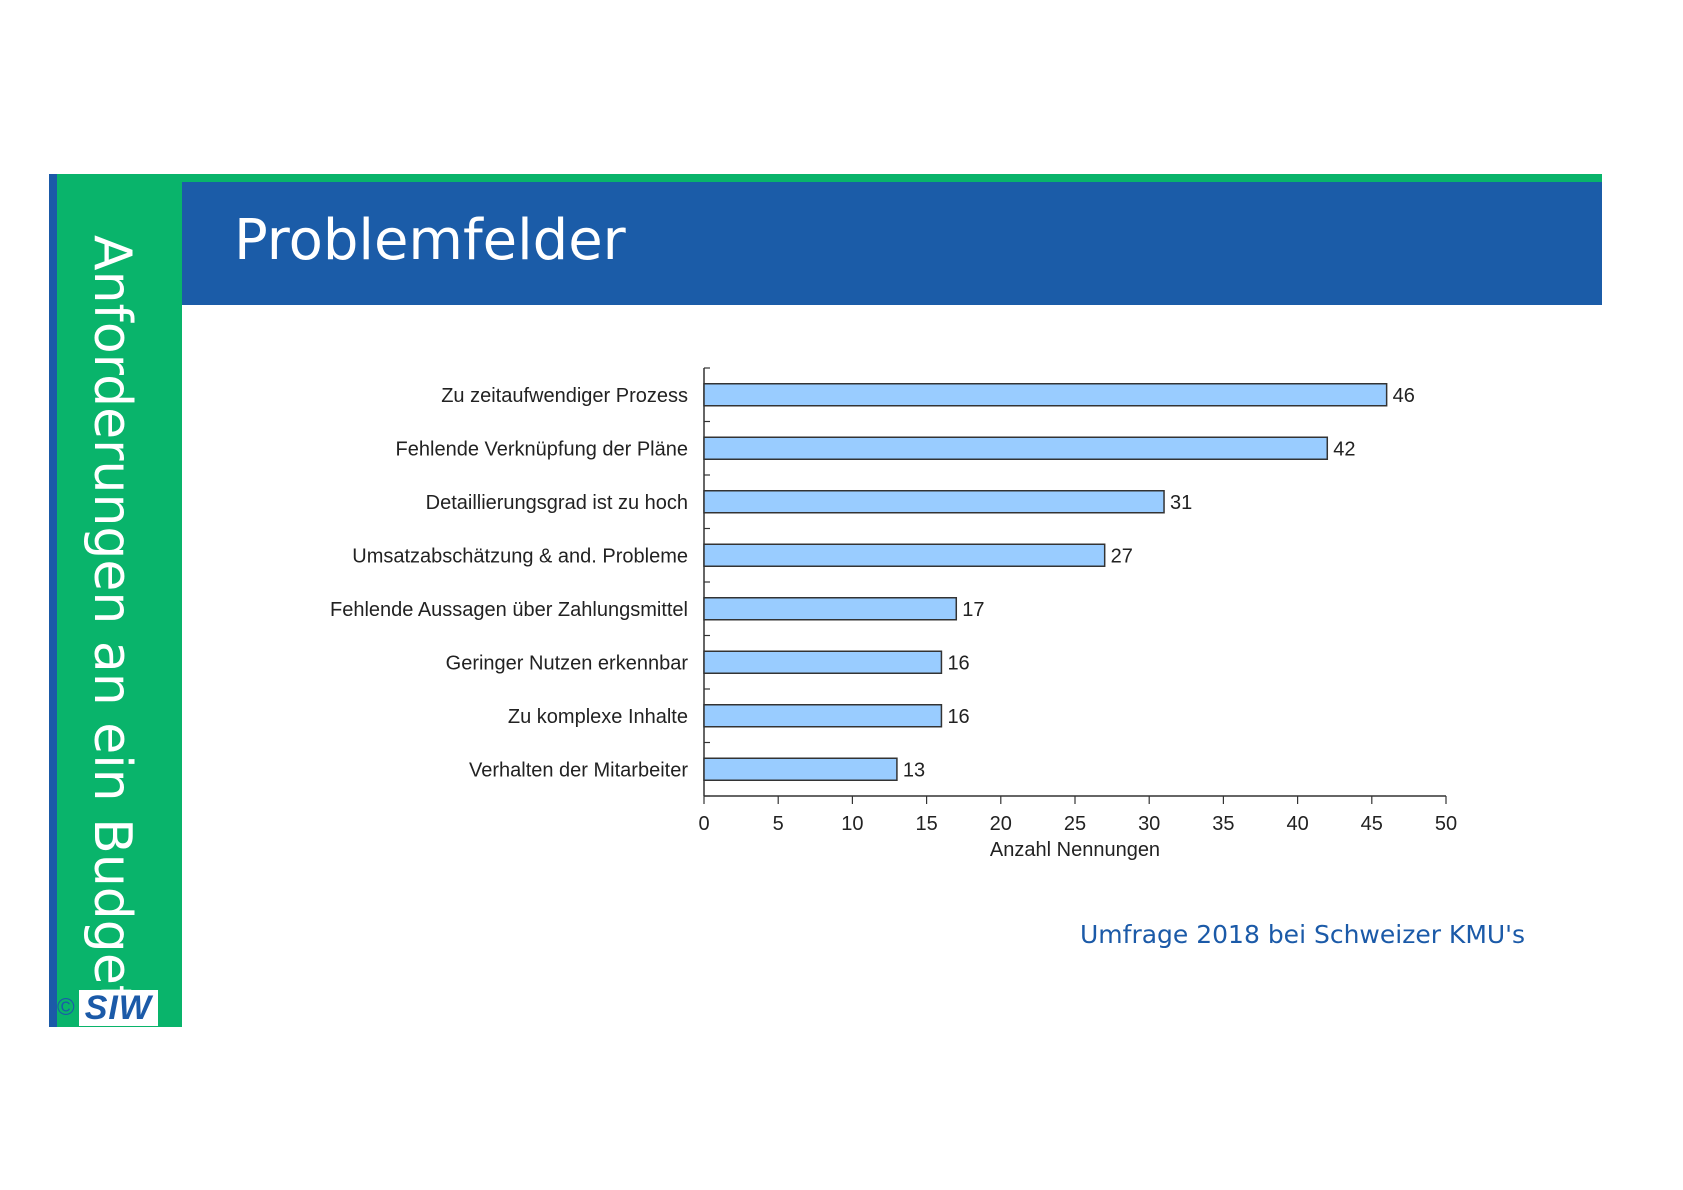 Image resolution: width=1683 pixels, height=1190 pixels. I want to click on x-tick-label: 10, so click(852, 824).